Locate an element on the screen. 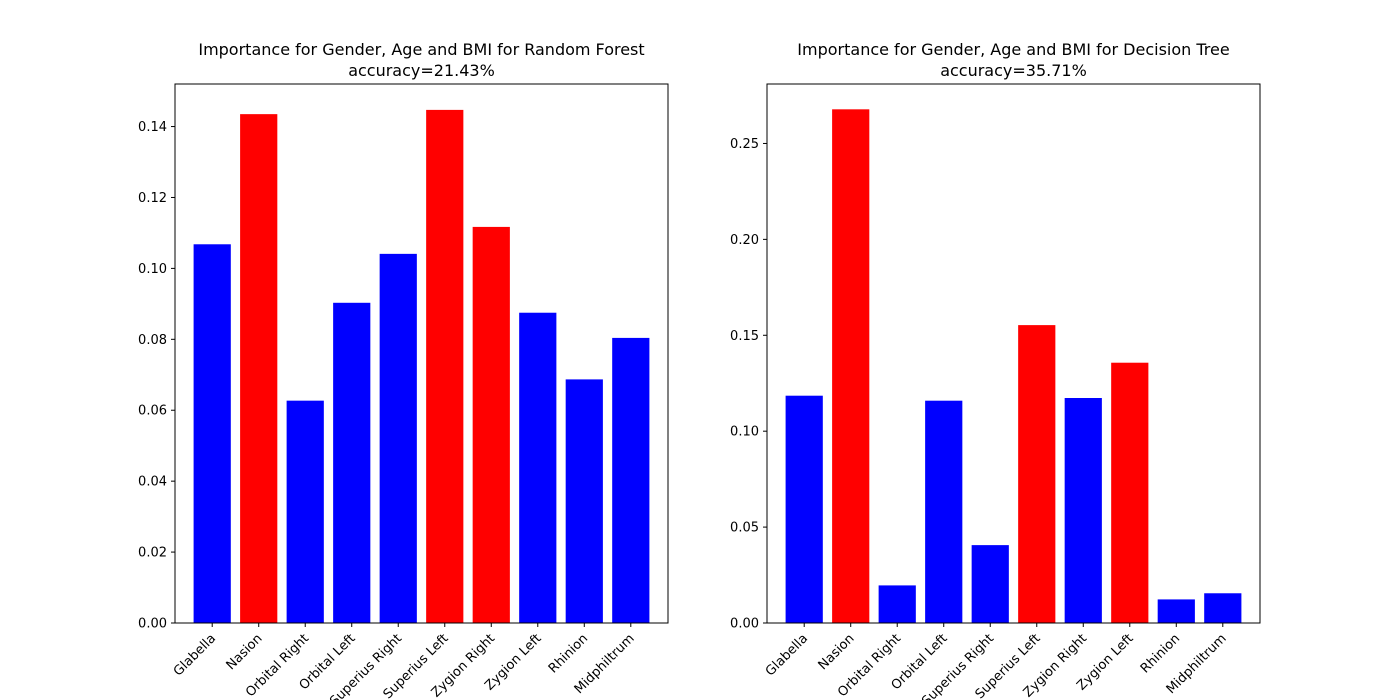  y-tick-label: 0.05 is located at coordinates (744, 528).